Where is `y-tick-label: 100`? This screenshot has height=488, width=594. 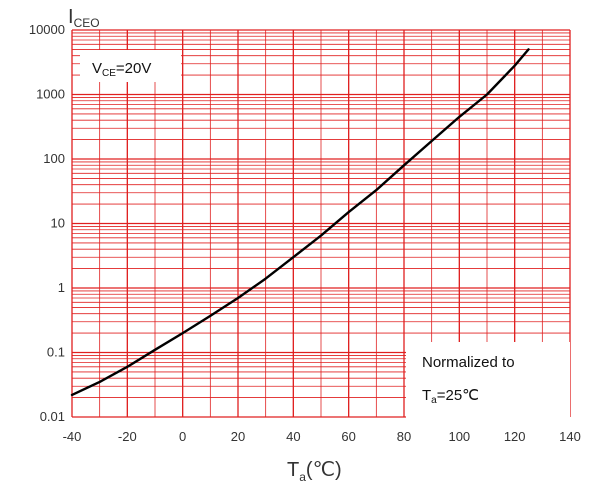 y-tick-label: 100 is located at coordinates (54, 158).